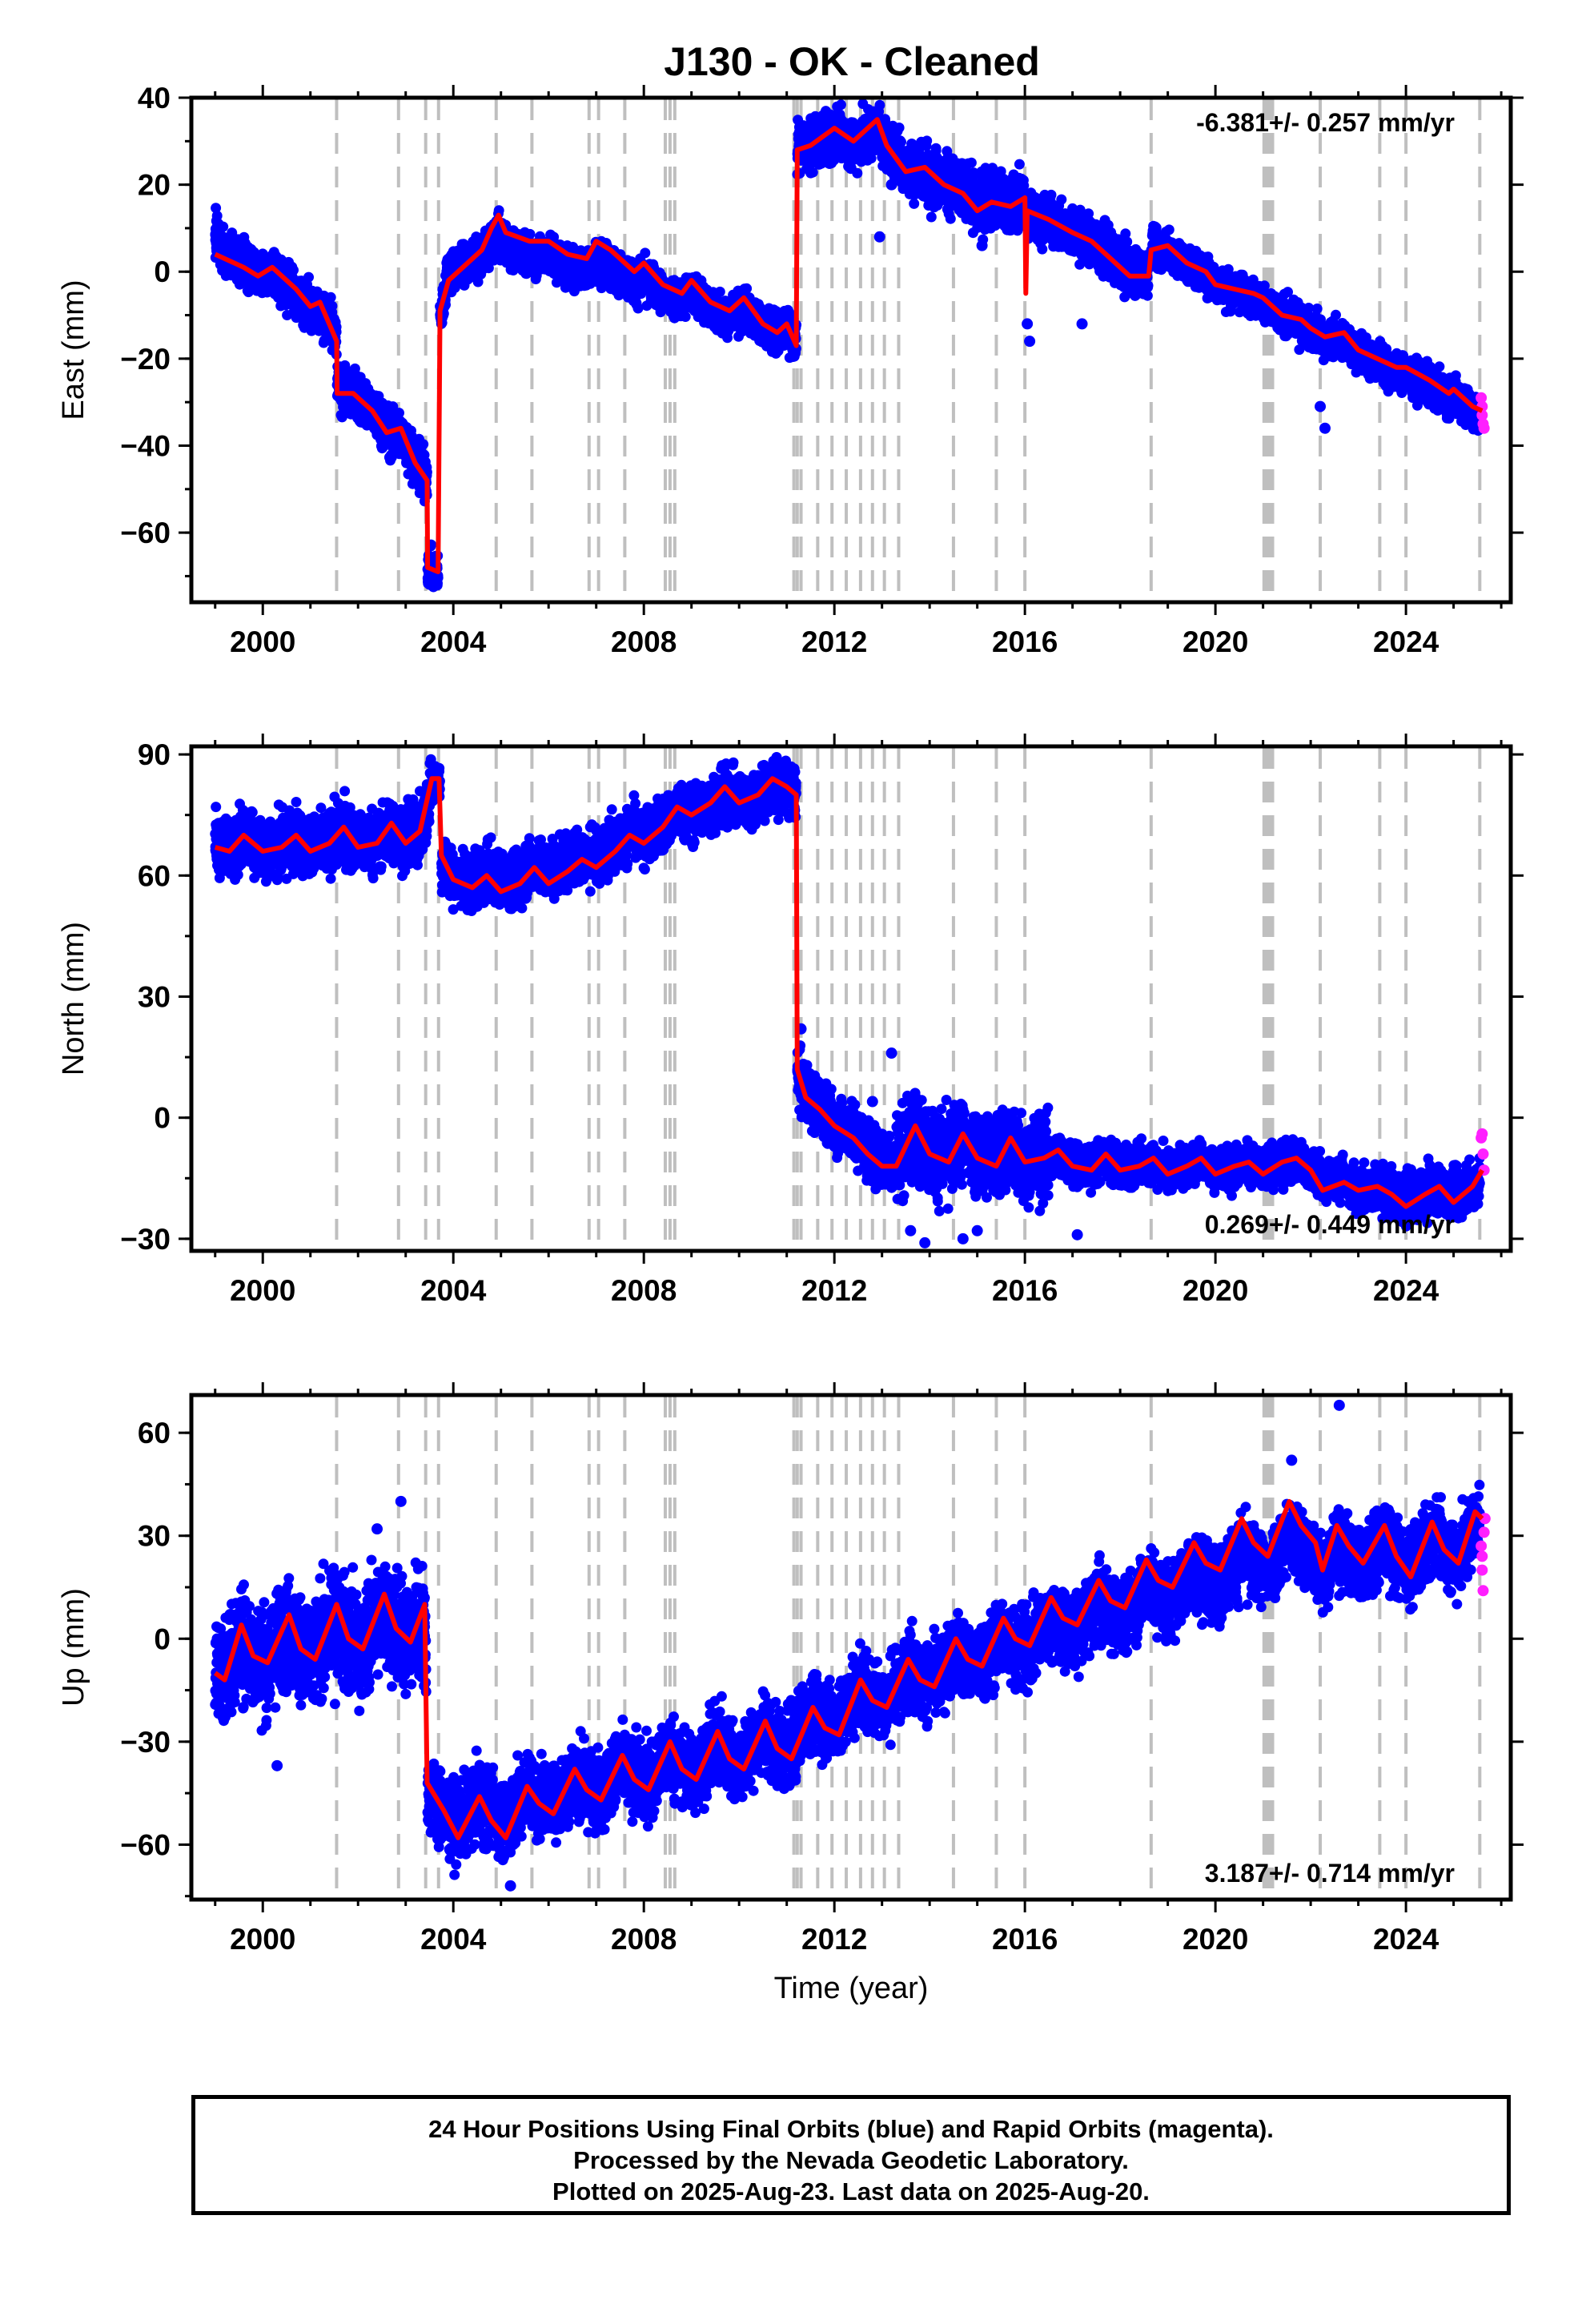 The height and width of the screenshot is (2324, 1582). I want to click on page-title: J130 - OK - Cleaned, so click(791, 61).